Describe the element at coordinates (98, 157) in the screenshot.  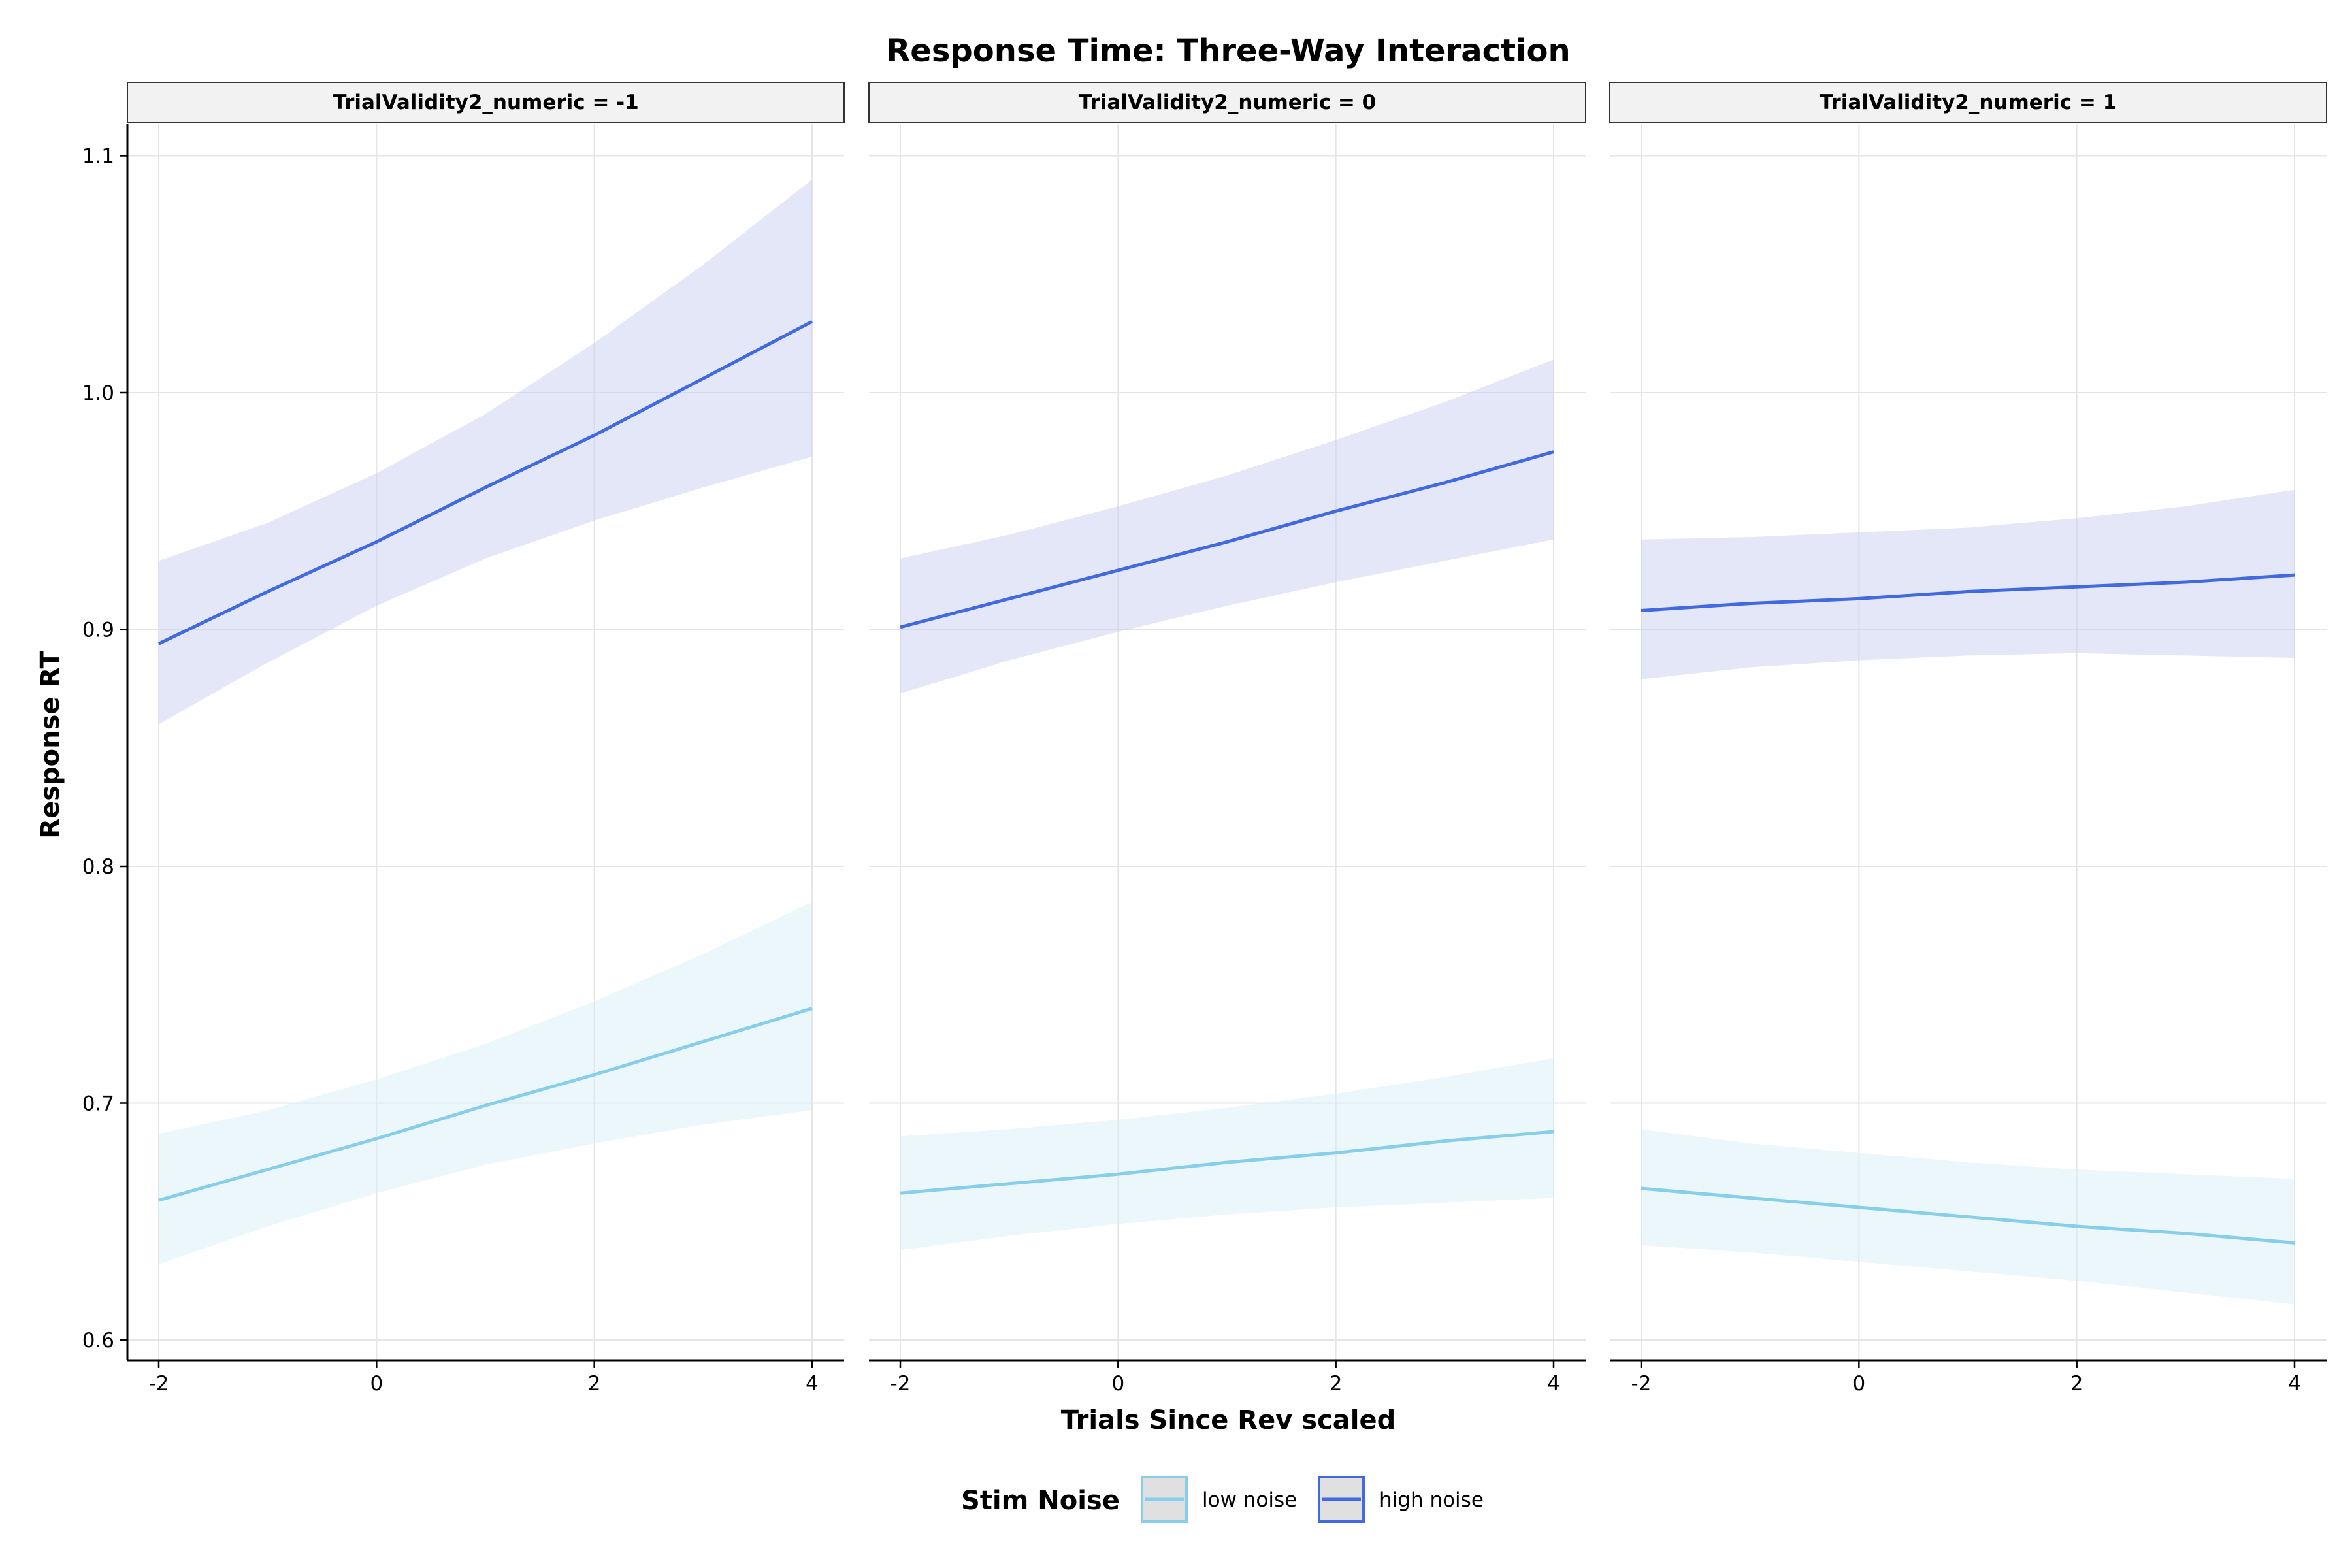
I see `y-tick-label: 1.1` at that location.